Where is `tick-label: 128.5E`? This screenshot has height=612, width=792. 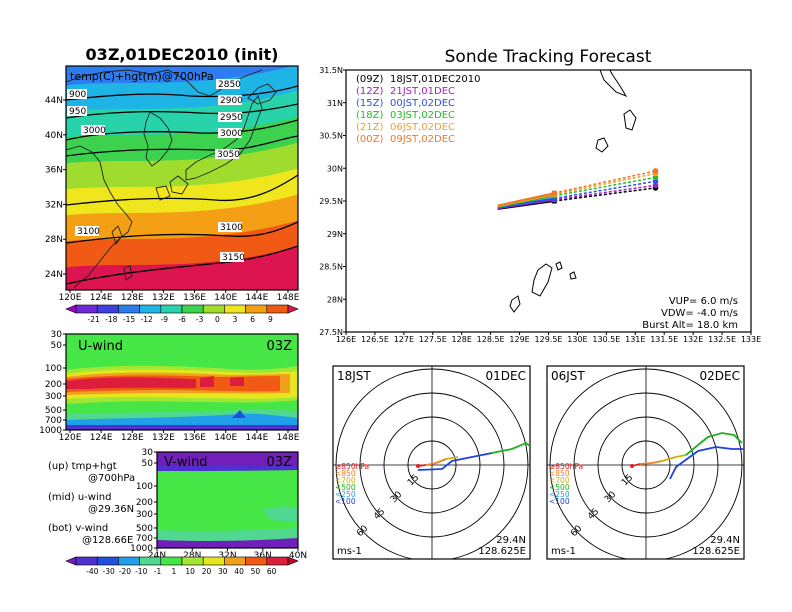 tick-label: 128.5E is located at coordinates (491, 339).